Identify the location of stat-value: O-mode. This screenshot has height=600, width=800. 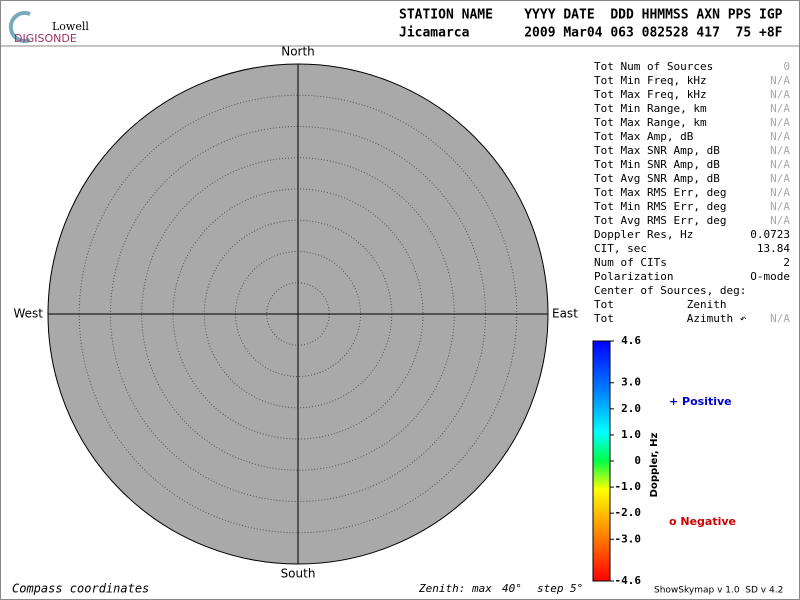
(770, 276).